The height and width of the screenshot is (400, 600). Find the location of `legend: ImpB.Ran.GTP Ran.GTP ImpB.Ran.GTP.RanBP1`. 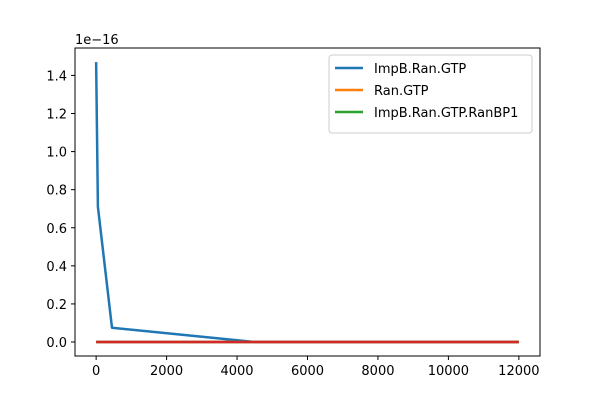

legend: ImpB.Ran.GTP Ran.GTP ImpB.Ran.GTP.RanBP1 is located at coordinates (430, 94).